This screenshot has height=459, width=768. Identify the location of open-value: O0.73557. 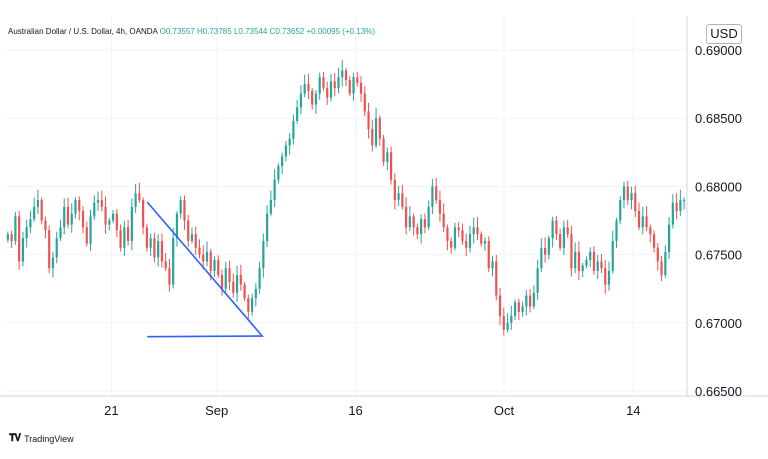
(177, 31).